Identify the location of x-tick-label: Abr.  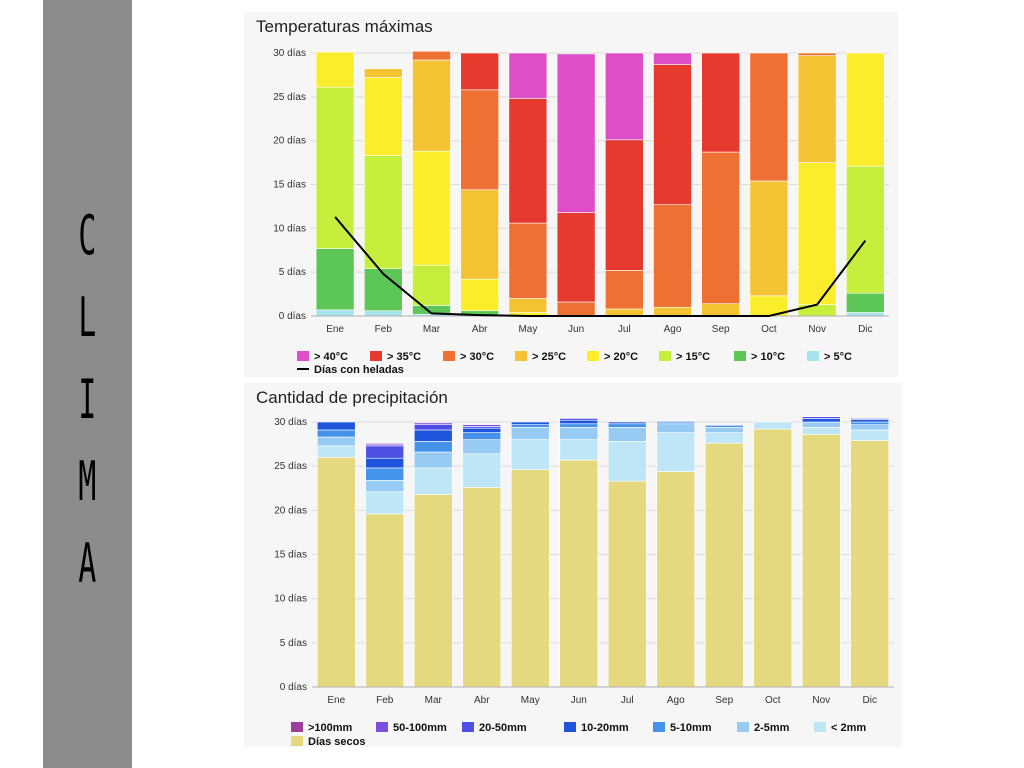
(480, 329).